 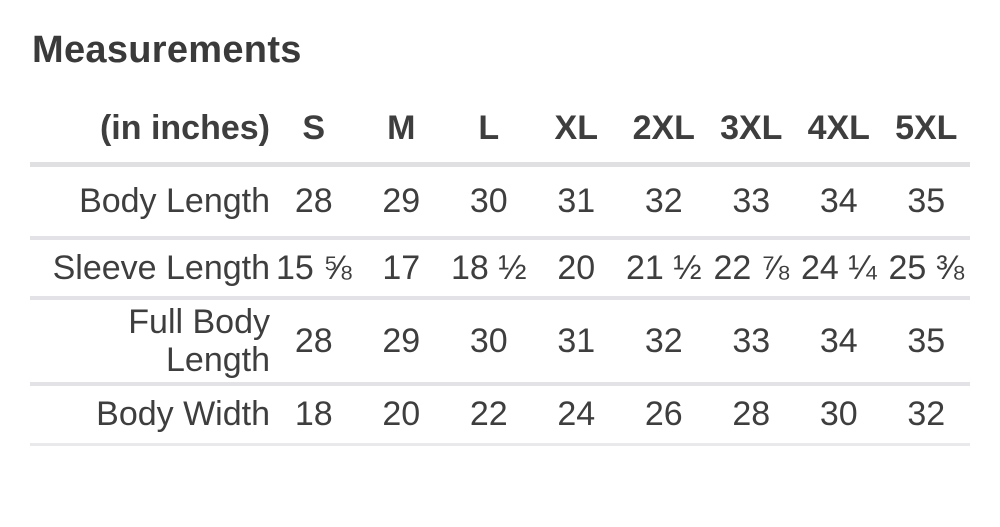 I want to click on row-label: Body Width, so click(x=183, y=414).